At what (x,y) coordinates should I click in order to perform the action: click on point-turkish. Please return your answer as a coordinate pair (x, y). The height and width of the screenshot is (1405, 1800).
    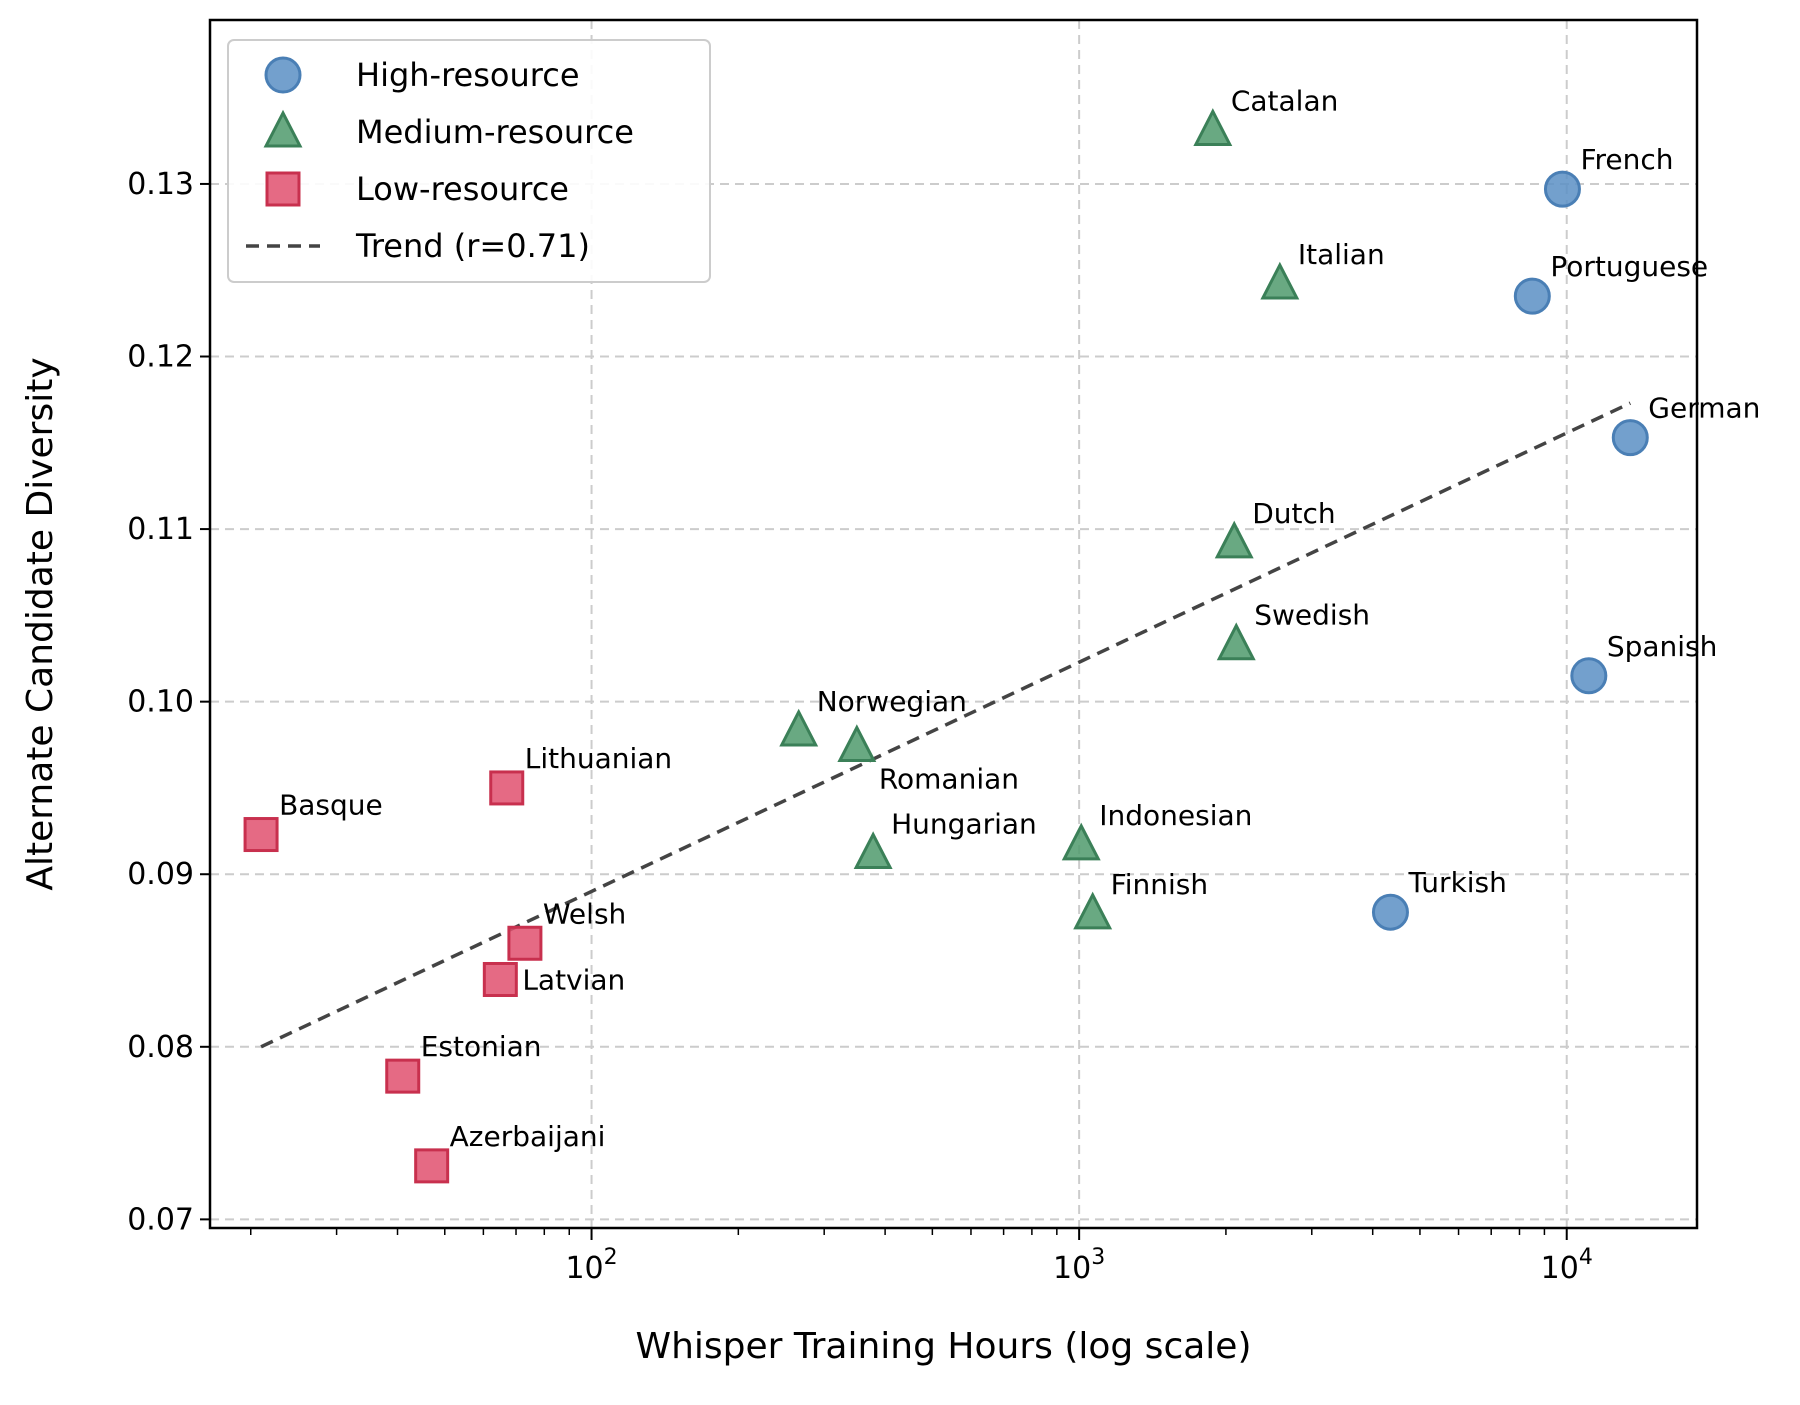
    Looking at the image, I should click on (1390, 912).